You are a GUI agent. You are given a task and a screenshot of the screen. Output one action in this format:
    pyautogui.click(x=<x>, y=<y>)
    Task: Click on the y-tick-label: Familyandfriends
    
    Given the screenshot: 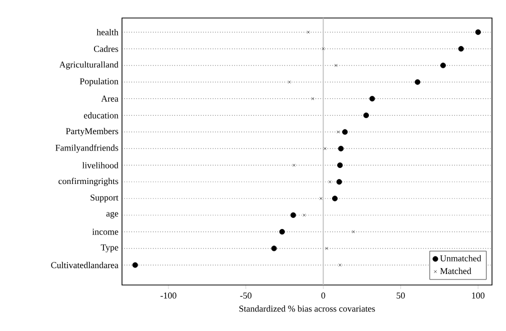 What is the action you would take?
    pyautogui.click(x=86, y=148)
    